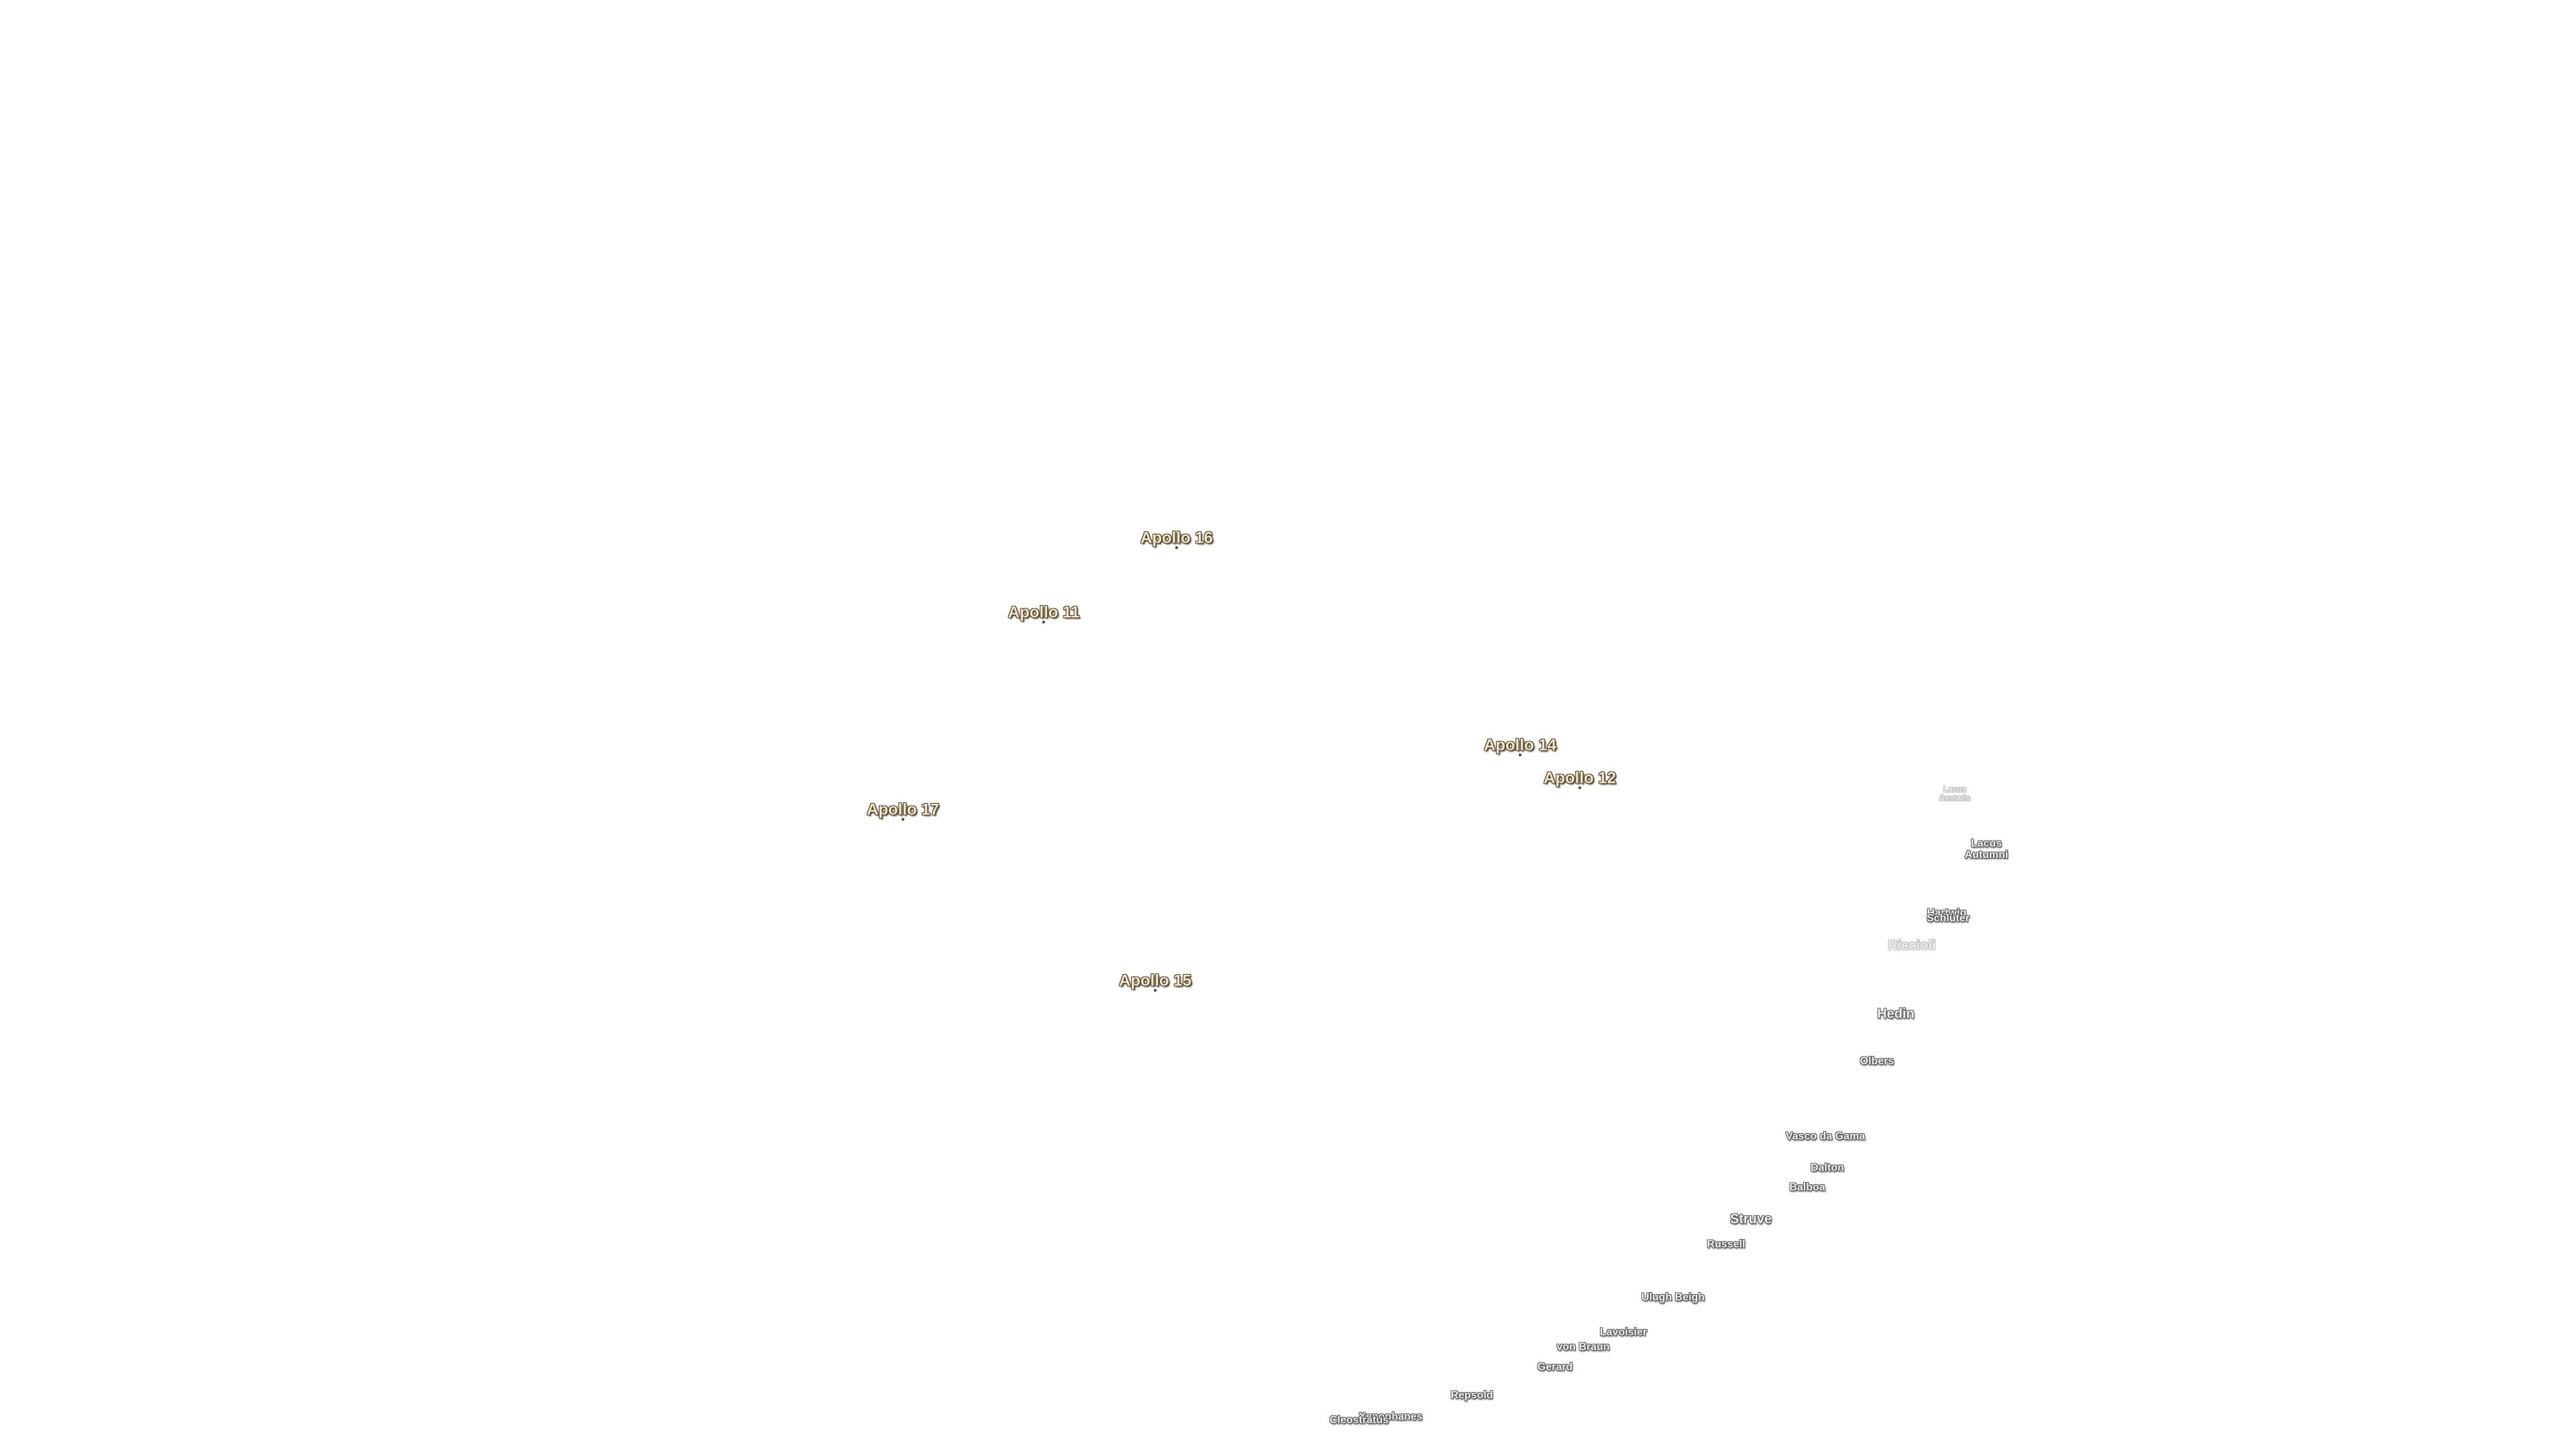 This screenshot has width=2576, height=1449. I want to click on feature-label: Vasco da Gama, so click(1825, 1136).